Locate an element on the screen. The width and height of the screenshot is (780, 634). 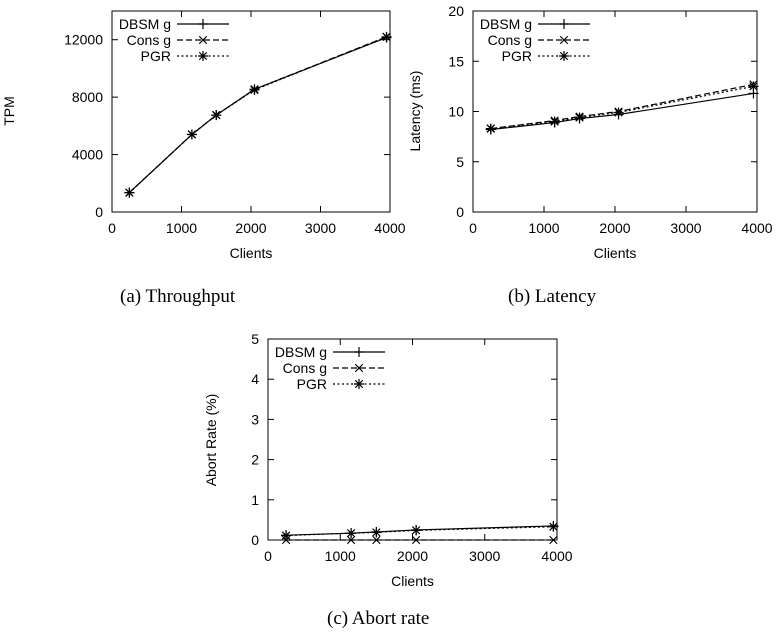
abort-rate-x-tick-label: 2000 is located at coordinates (412, 556).